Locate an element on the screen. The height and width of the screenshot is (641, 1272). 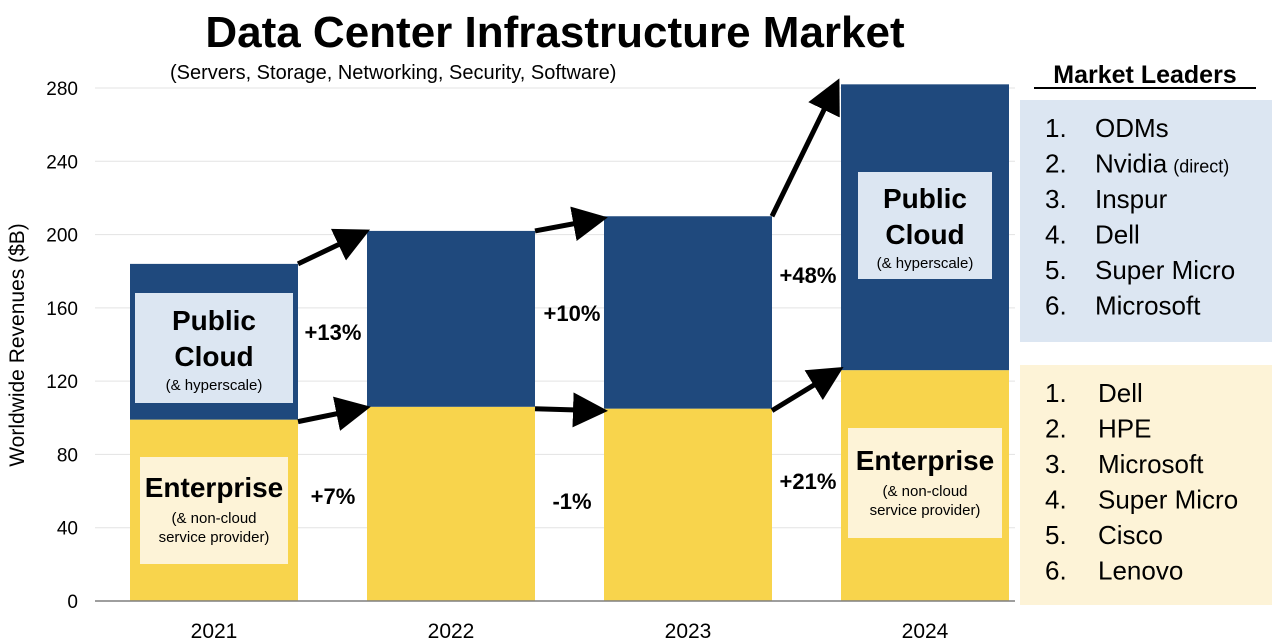
cloud-leader-rank: 3. is located at coordinates (1056, 199).